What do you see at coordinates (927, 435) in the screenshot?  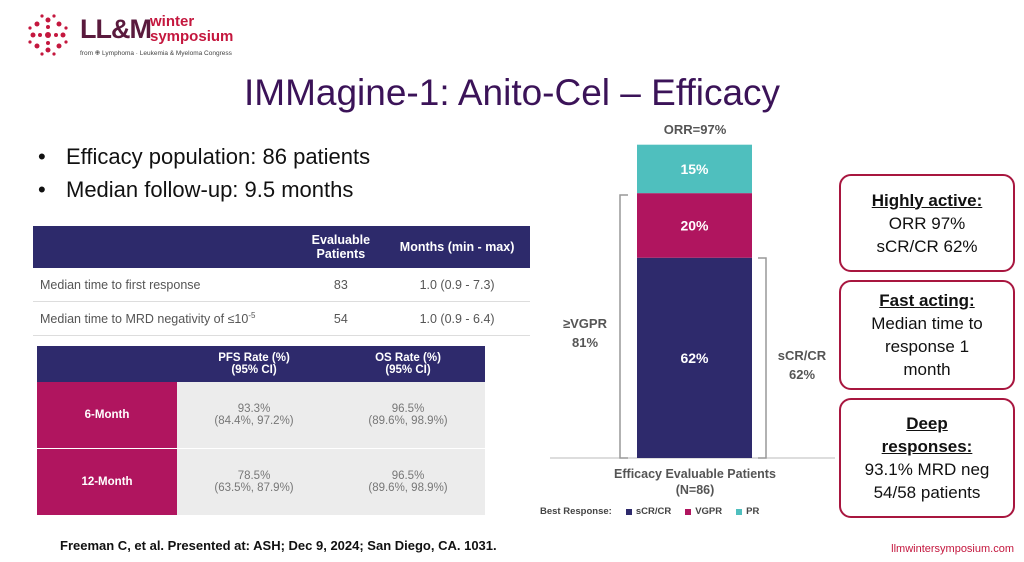 I see `callout-title: Deep responses:` at bounding box center [927, 435].